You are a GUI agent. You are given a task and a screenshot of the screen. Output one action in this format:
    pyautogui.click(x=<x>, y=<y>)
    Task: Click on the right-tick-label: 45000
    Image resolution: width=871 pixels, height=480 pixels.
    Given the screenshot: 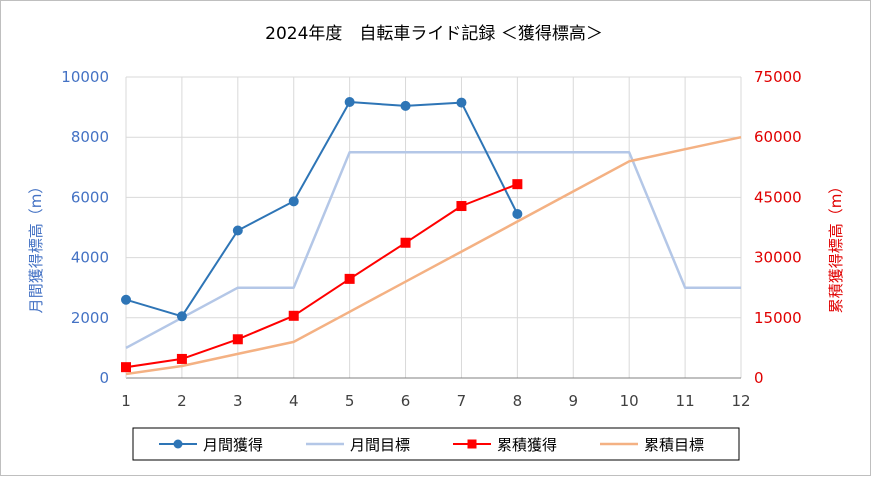 What is the action you would take?
    pyautogui.click(x=778, y=197)
    